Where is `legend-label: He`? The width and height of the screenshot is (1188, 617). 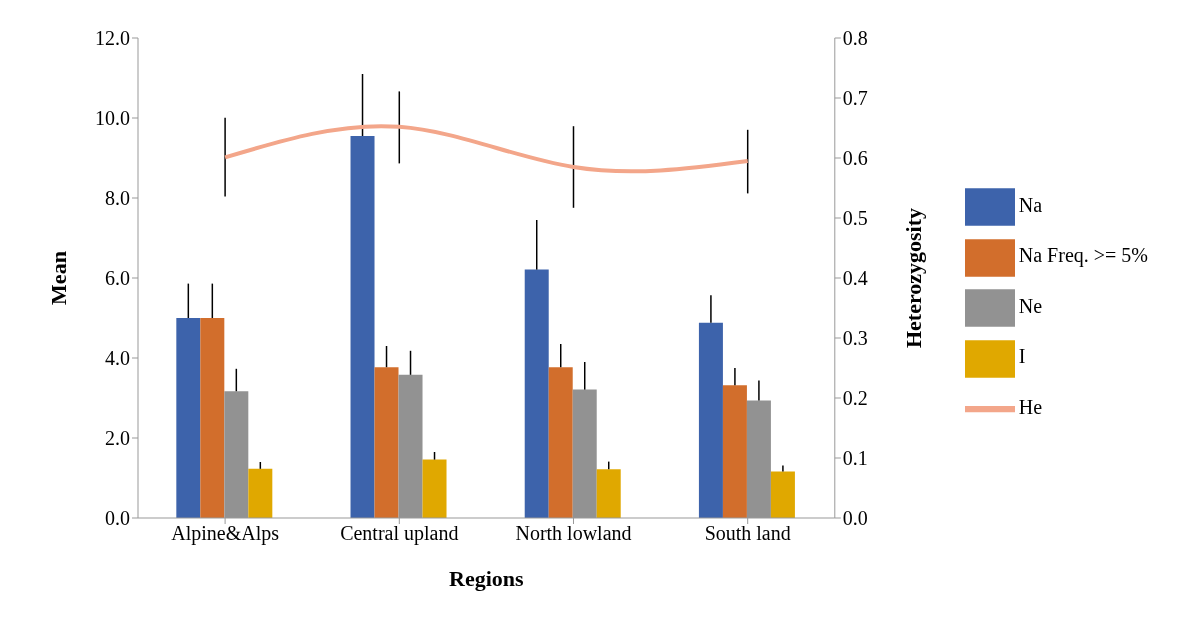 legend-label: He is located at coordinates (1030, 406).